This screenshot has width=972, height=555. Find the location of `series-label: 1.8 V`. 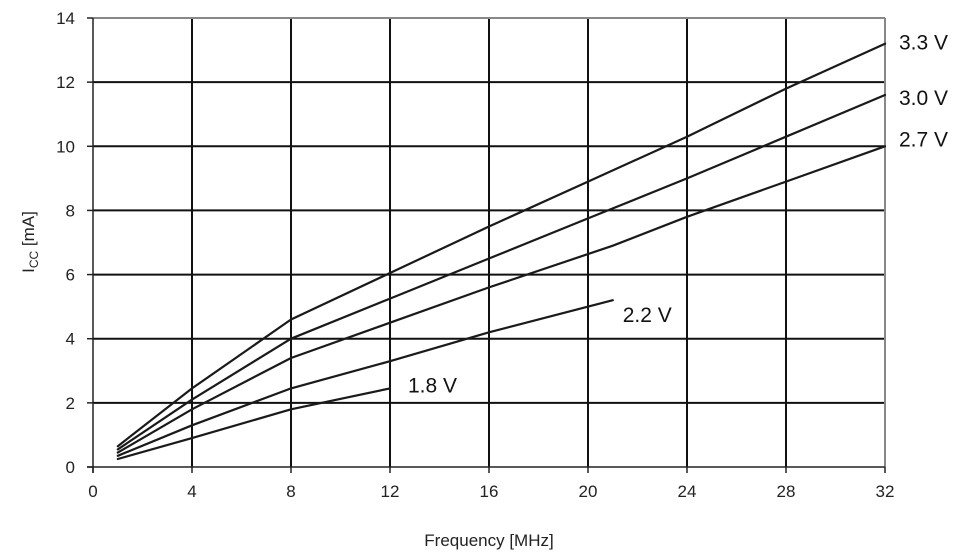

series-label: 1.8 V is located at coordinates (432, 385).